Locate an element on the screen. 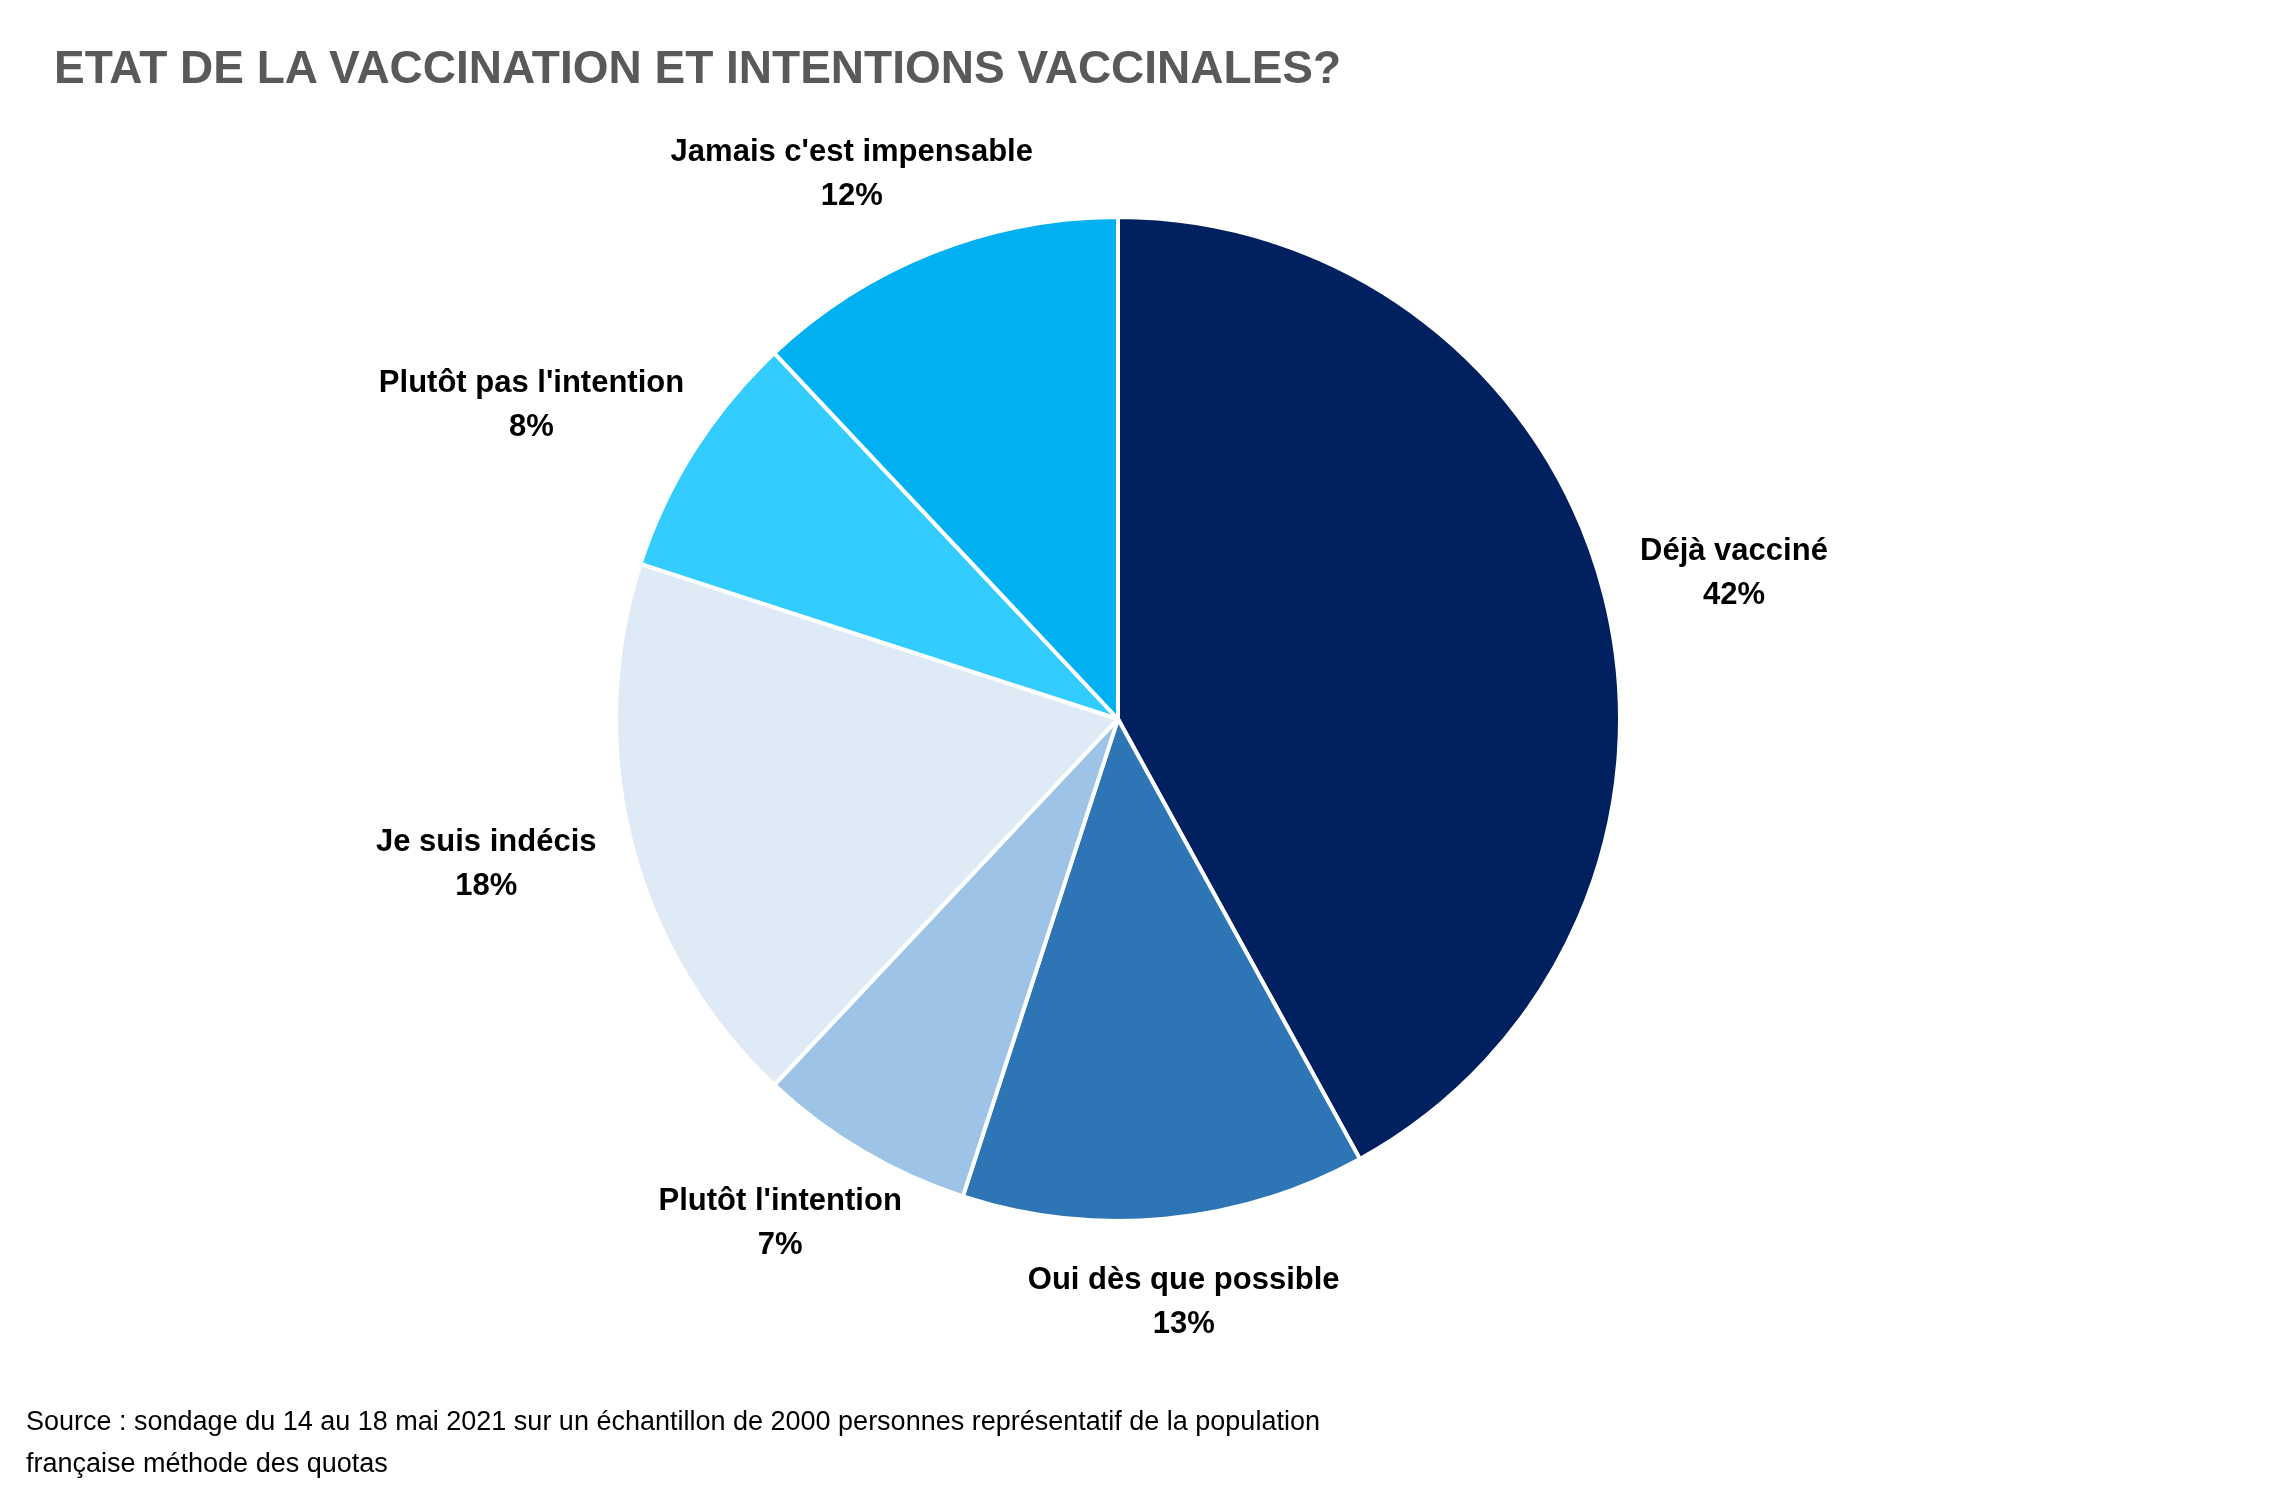  slice-label: Déjà vacciné is located at coordinates (1734, 549).